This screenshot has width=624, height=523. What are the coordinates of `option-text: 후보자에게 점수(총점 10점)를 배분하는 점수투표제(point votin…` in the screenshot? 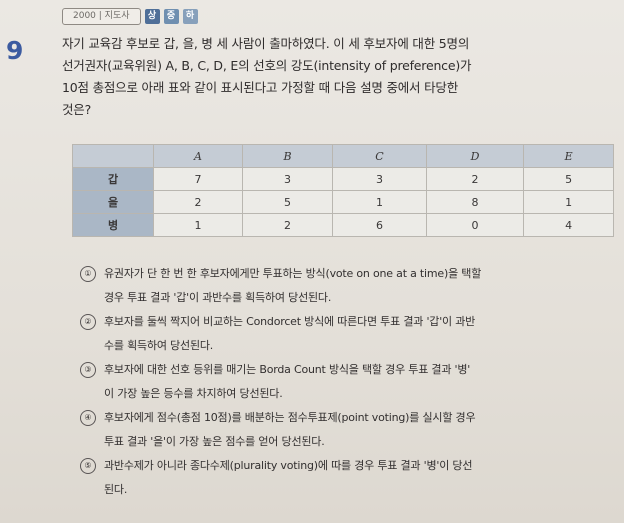 It's located at (360, 430).